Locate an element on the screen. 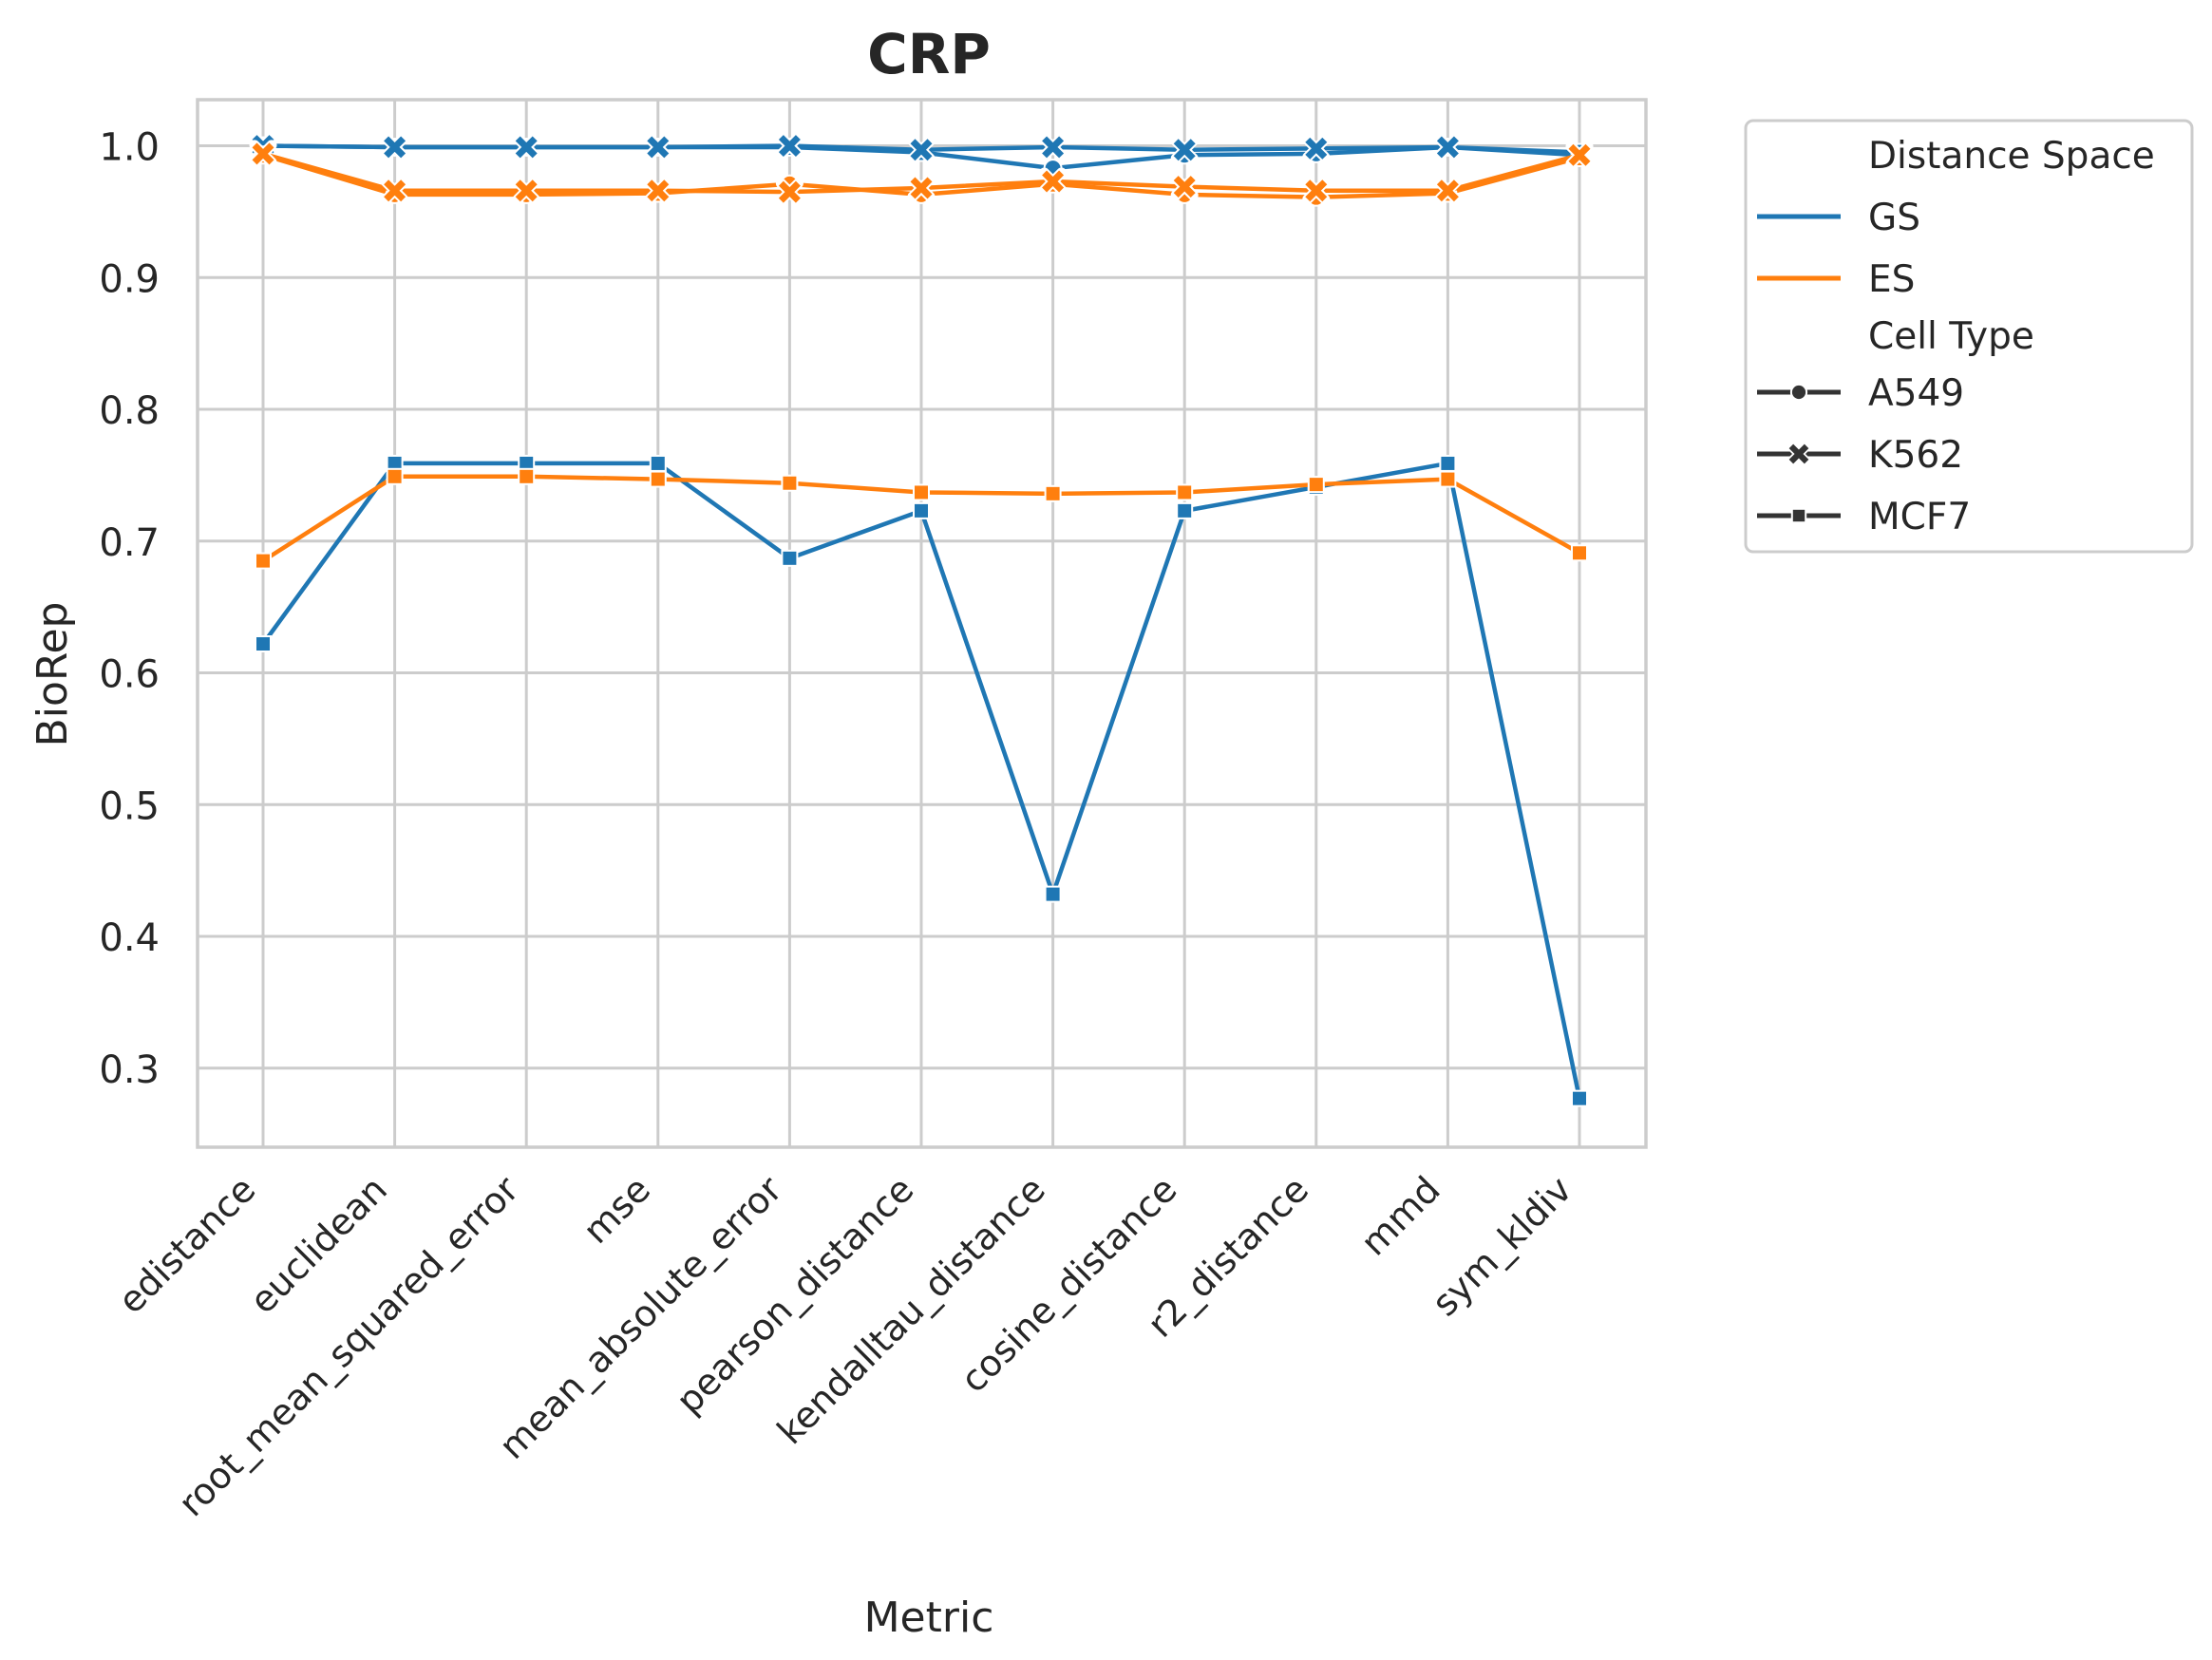 The width and height of the screenshot is (2212, 1660). legend-title: Cell Type is located at coordinates (1951, 337).